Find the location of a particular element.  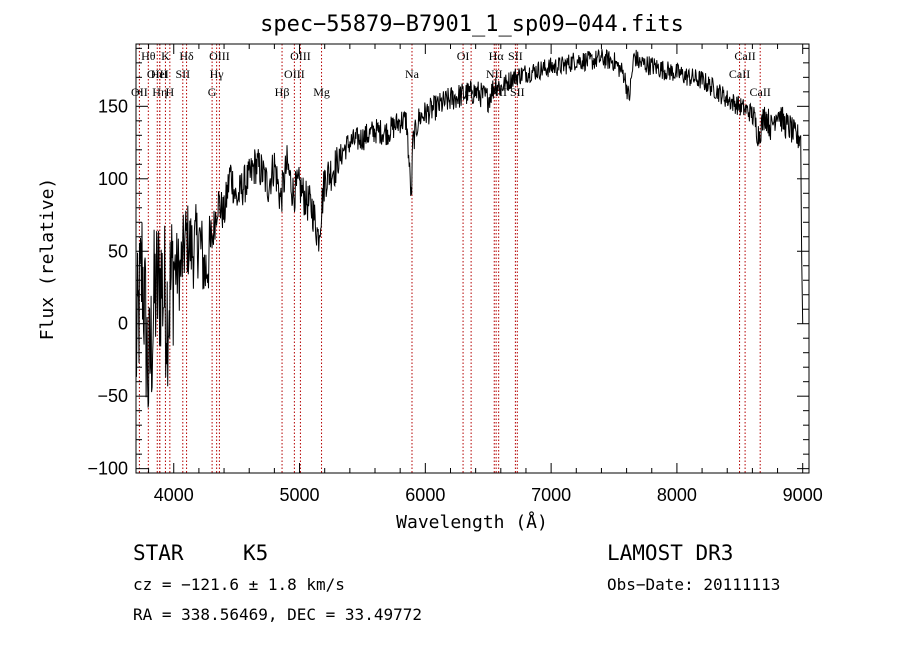

emission-line-label: Mg is located at coordinates (321, 92).